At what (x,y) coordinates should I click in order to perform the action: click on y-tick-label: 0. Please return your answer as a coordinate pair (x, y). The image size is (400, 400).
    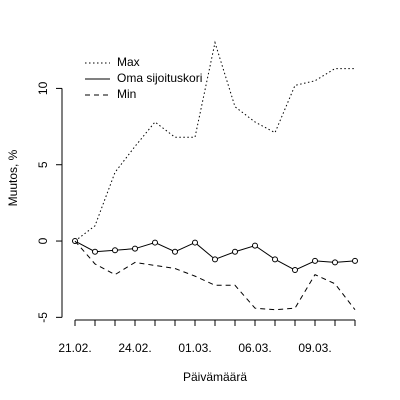
    Looking at the image, I should click on (43, 240).